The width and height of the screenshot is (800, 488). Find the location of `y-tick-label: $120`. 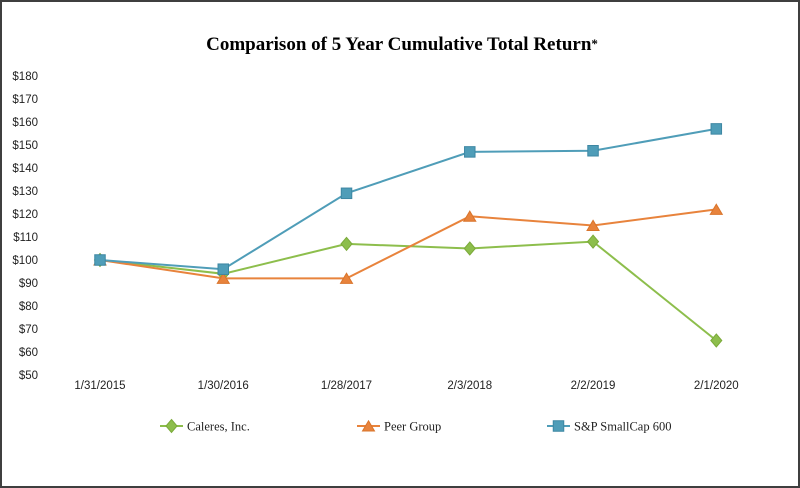

y-tick-label: $120 is located at coordinates (25, 215).